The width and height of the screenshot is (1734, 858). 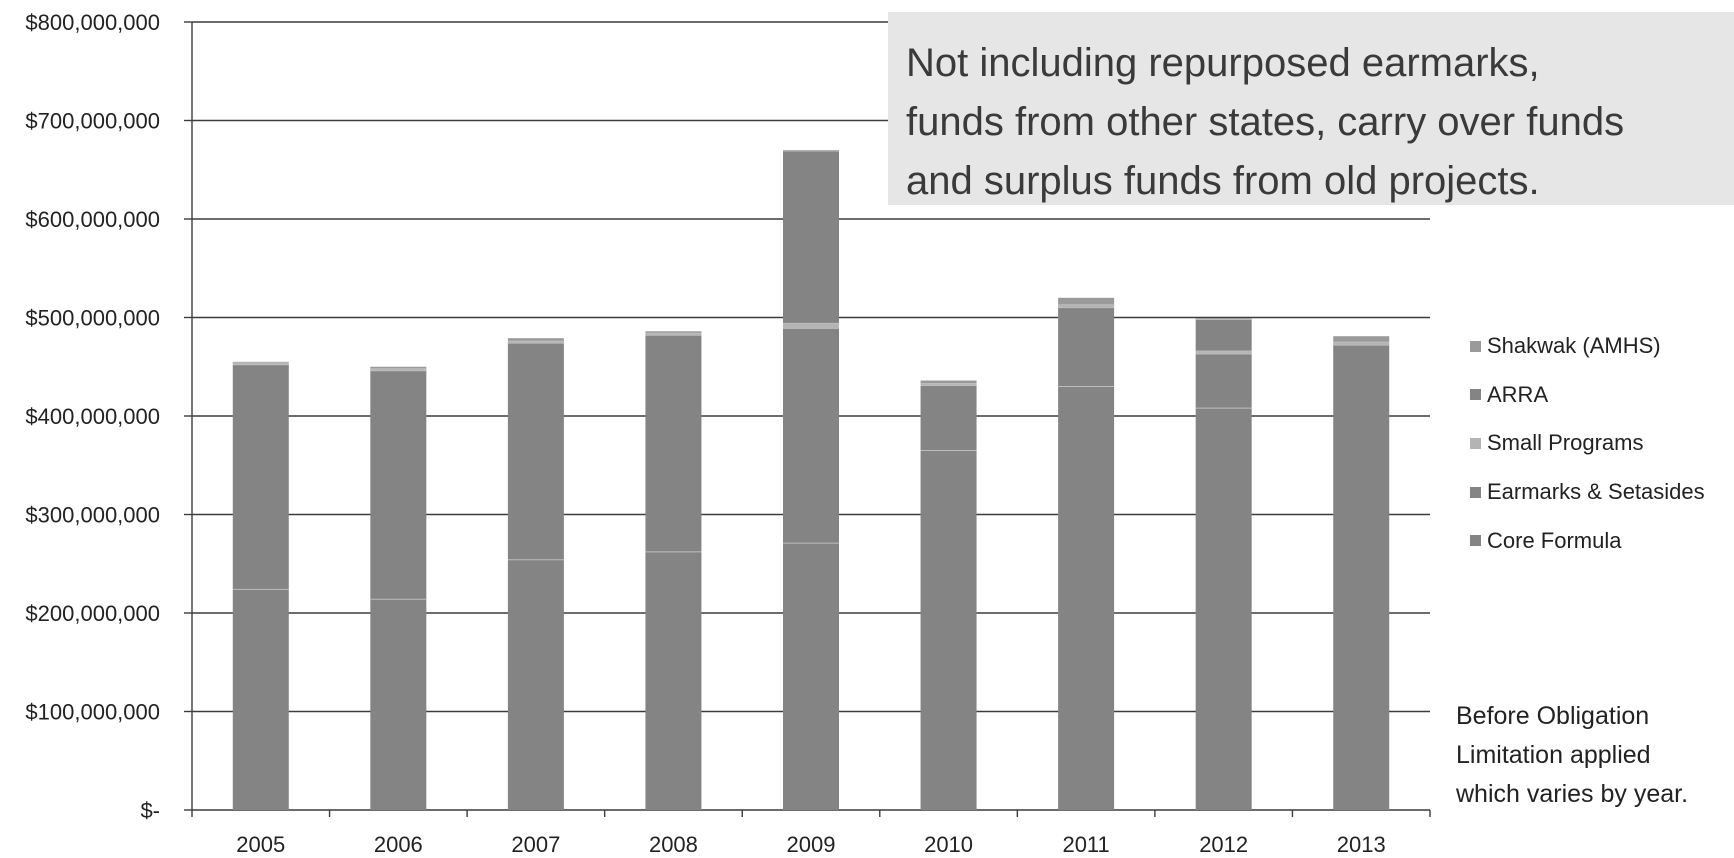 I want to click on legend-label: ARRA, so click(x=1518, y=394).